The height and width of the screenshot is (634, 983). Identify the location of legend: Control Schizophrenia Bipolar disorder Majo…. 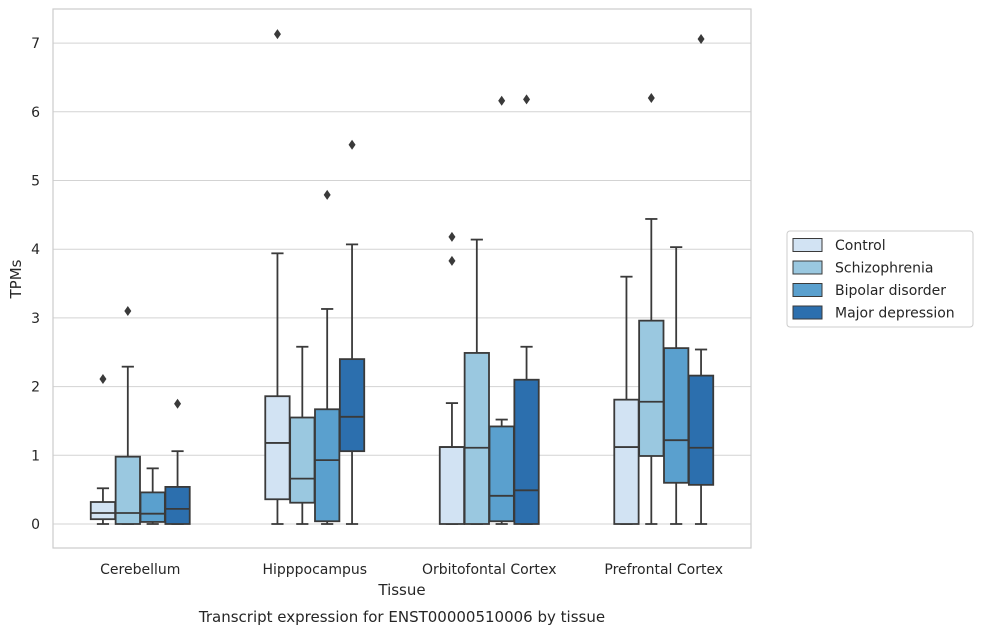
(880, 279).